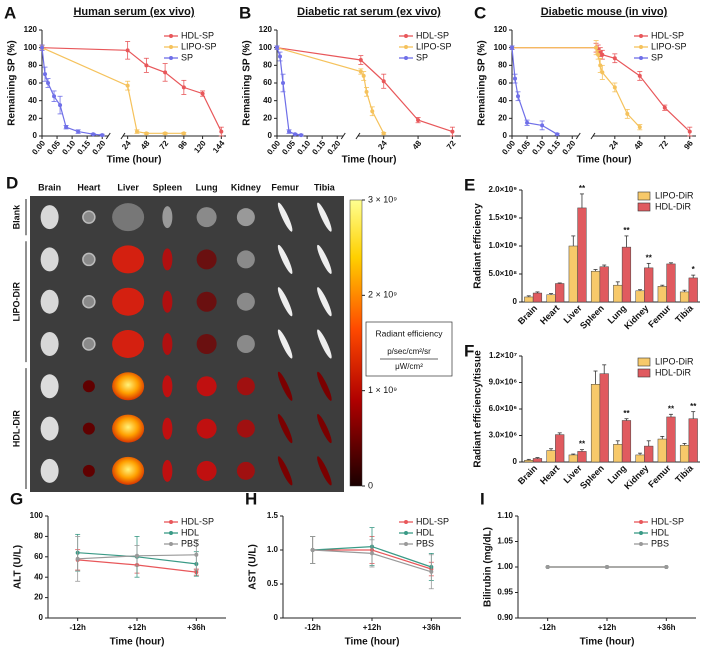 The height and width of the screenshot is (658, 704). I want to click on x-tick-label: 96, so click(182, 144).